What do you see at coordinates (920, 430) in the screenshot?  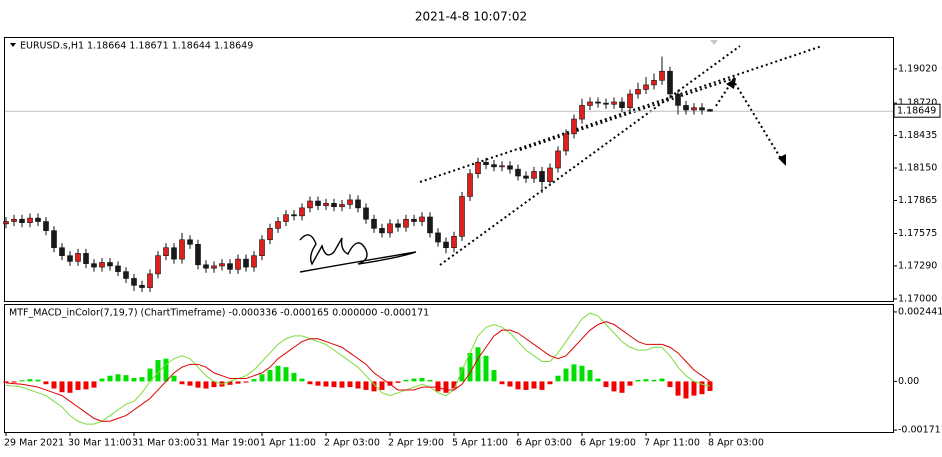 I see `y-tick-label: -0.001711` at bounding box center [920, 430].